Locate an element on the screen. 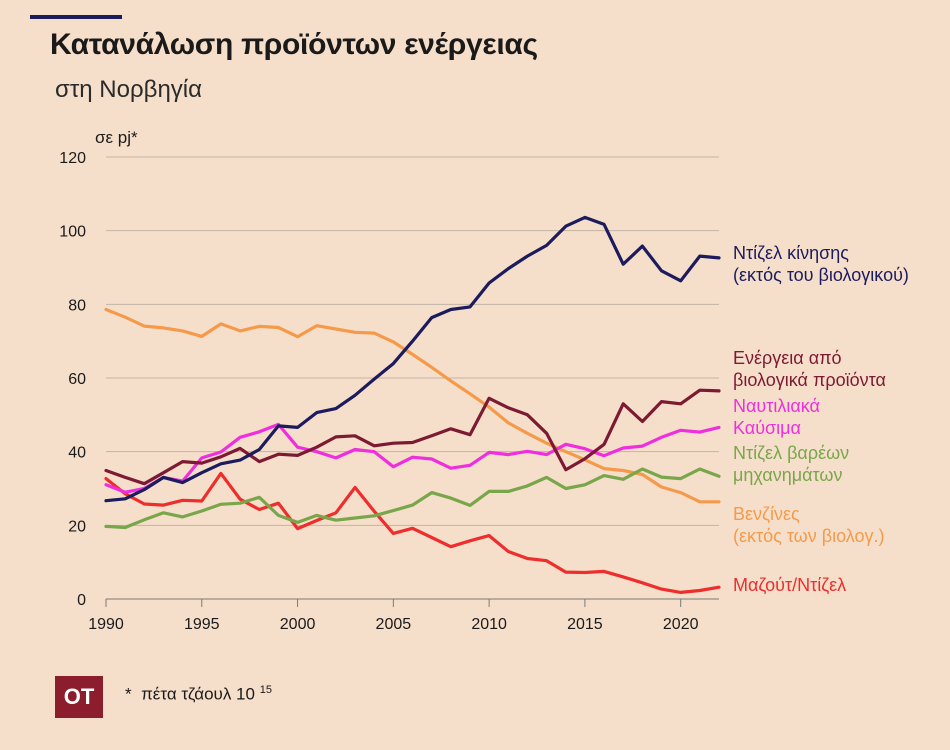 The width and height of the screenshot is (950, 750). series-label-diesel: Ντίζελ κίνησης (εκτός του βιολογικού) is located at coordinates (821, 264).